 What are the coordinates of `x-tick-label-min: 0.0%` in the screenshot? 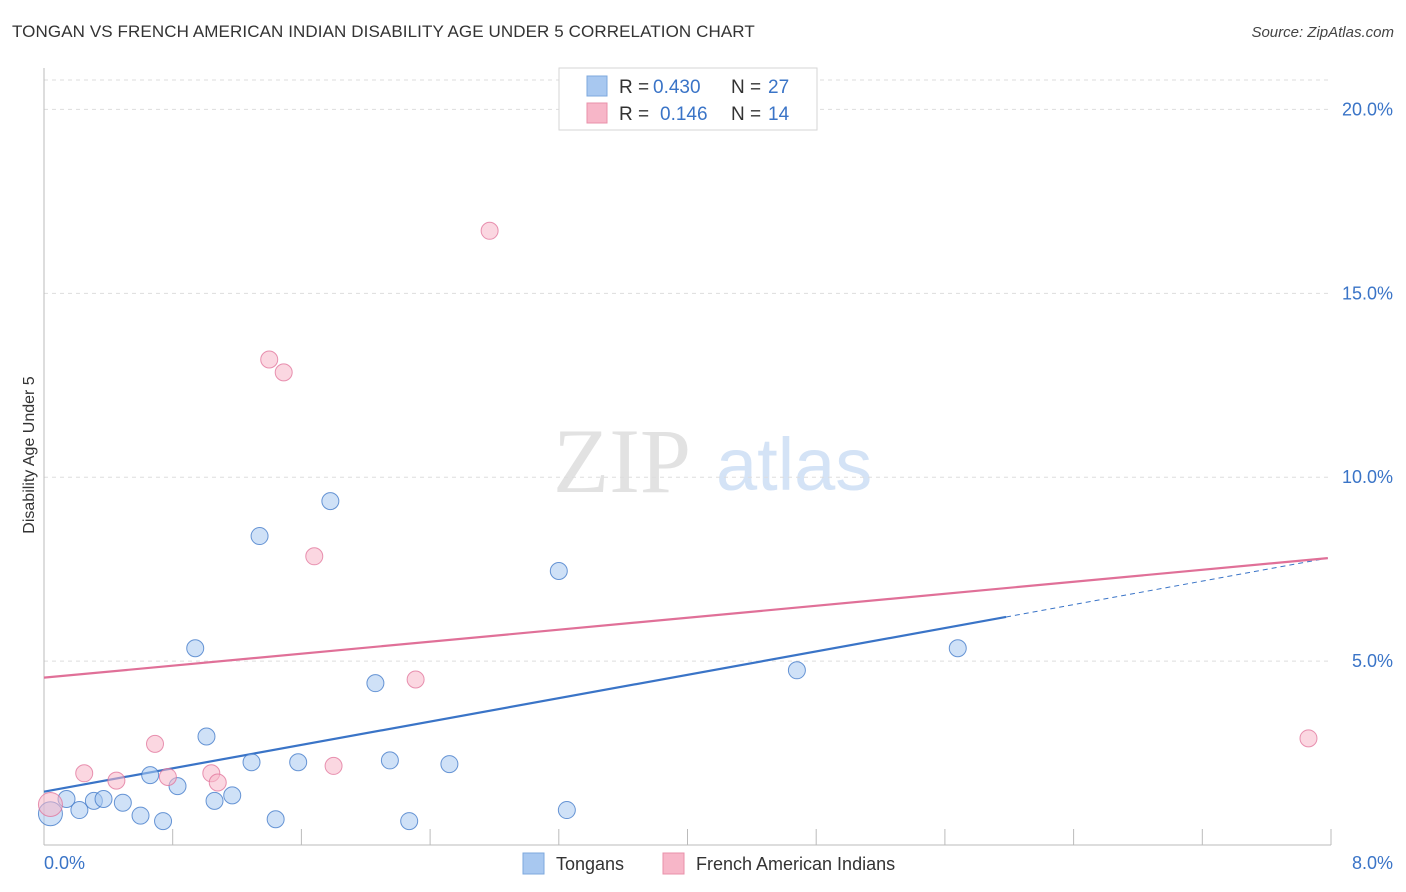 It's located at (64, 863).